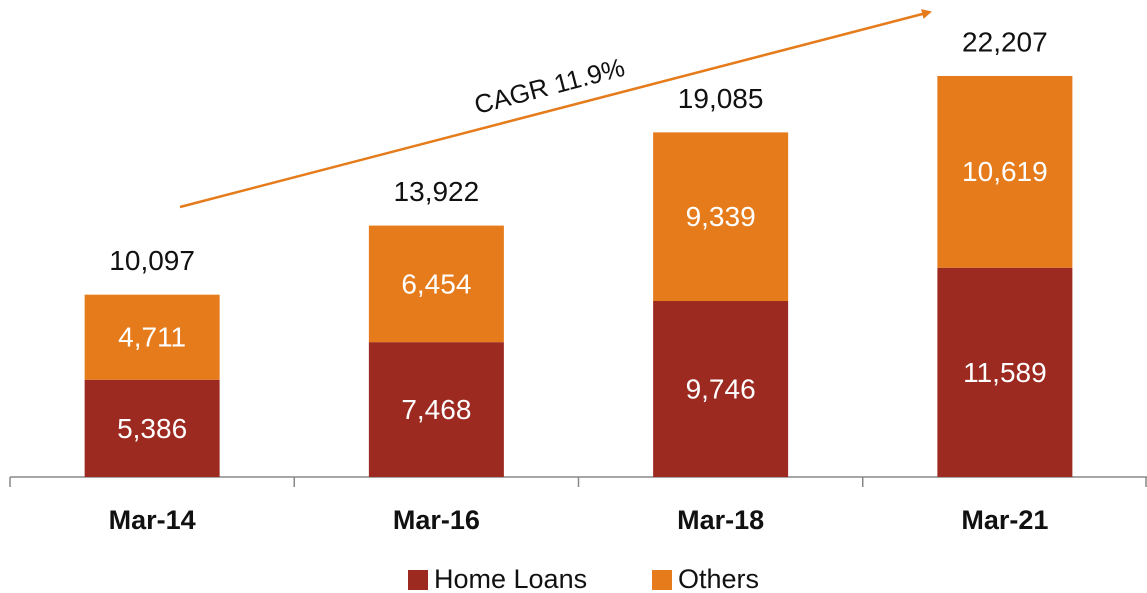 Image resolution: width=1147 pixels, height=593 pixels. I want to click on legend-label: Home Loans, so click(510, 578).